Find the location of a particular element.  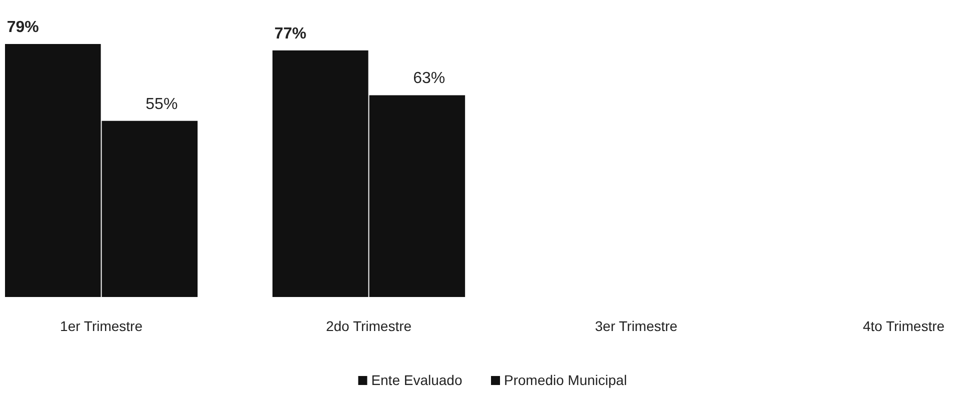

legend-label: Ente Evaluado is located at coordinates (416, 380).